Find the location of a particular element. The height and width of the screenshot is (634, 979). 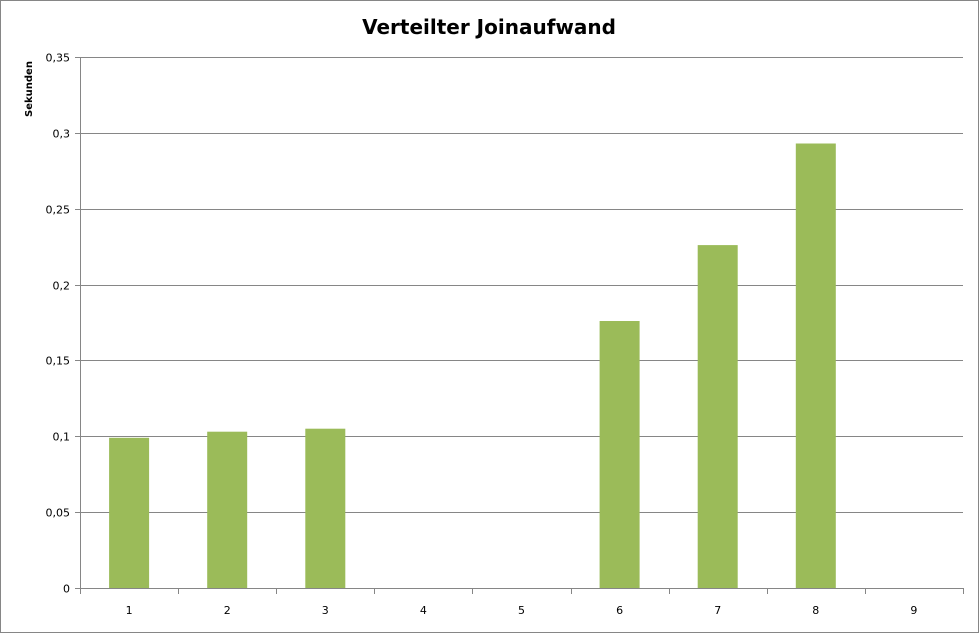

x-tick-label: 7 is located at coordinates (717, 610).